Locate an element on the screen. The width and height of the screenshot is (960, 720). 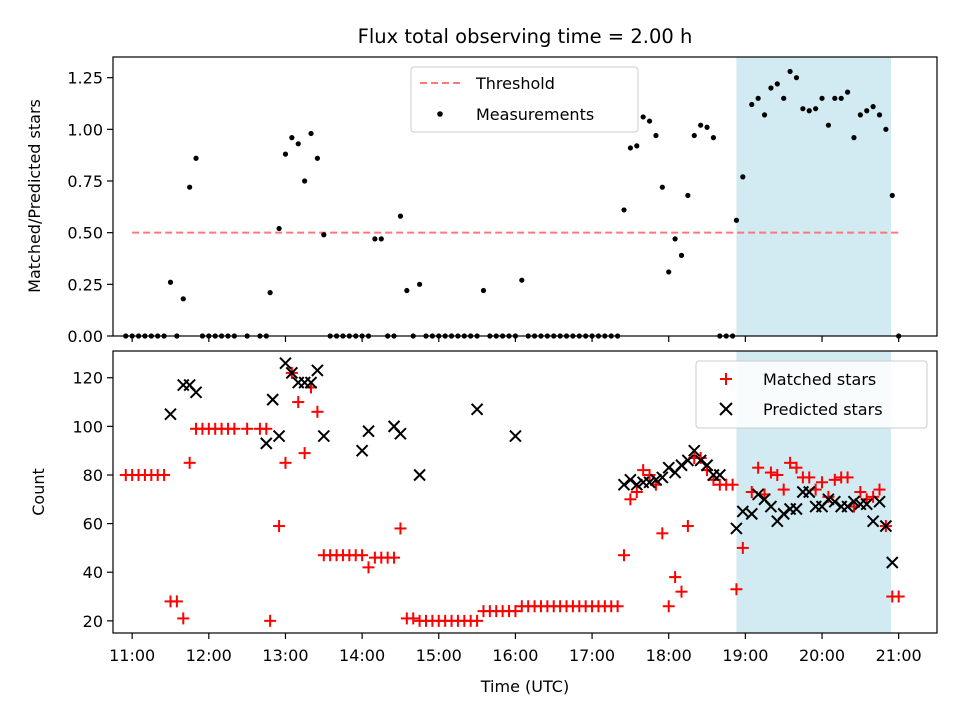
legend-predicted-label: Predicted stars is located at coordinates (823, 409).